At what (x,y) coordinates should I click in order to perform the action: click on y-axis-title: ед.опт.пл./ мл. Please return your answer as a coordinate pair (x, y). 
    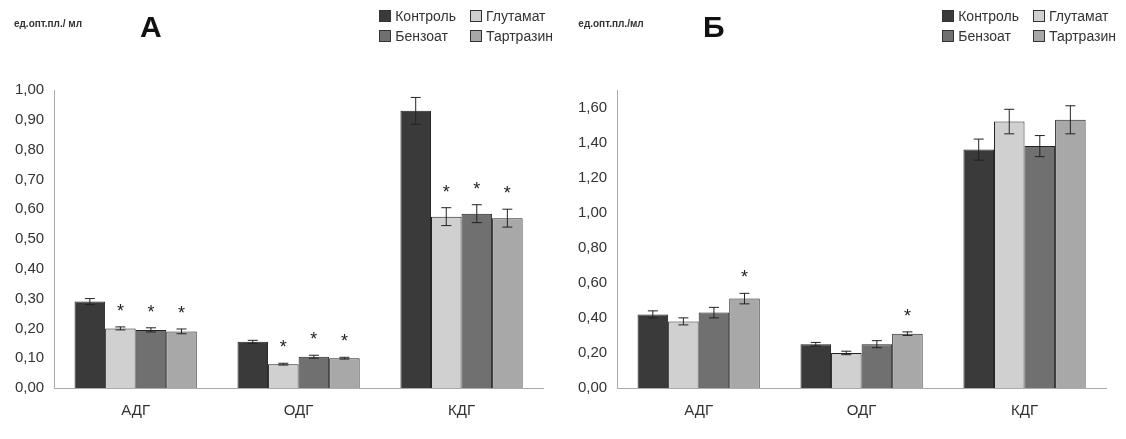
    Looking at the image, I should click on (48, 23).